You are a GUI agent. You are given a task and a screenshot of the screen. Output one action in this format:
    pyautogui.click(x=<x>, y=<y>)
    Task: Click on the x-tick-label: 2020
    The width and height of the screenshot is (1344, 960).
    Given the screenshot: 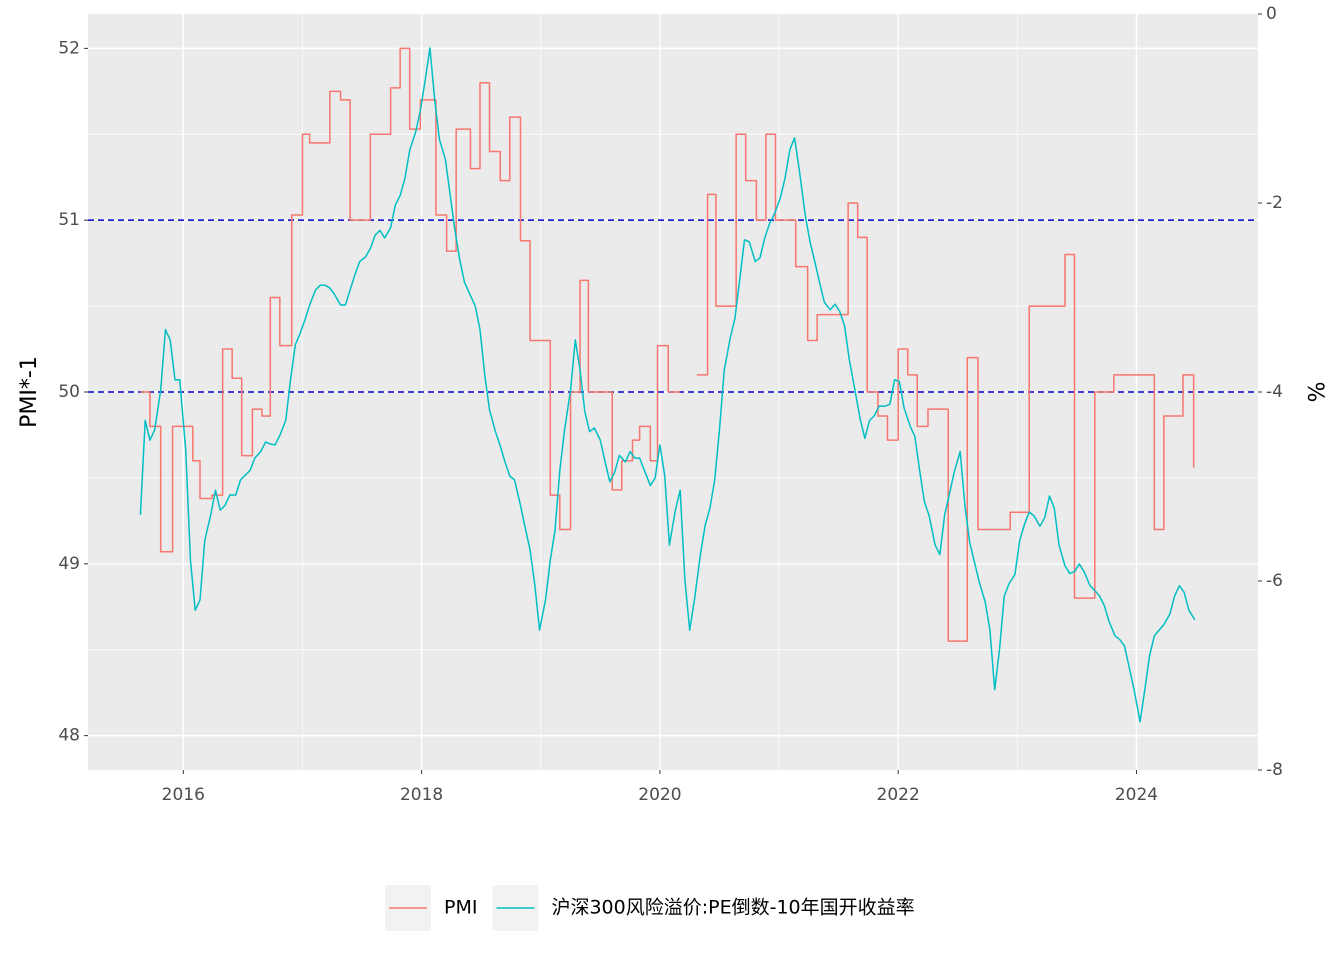 What is the action you would take?
    pyautogui.click(x=659, y=795)
    